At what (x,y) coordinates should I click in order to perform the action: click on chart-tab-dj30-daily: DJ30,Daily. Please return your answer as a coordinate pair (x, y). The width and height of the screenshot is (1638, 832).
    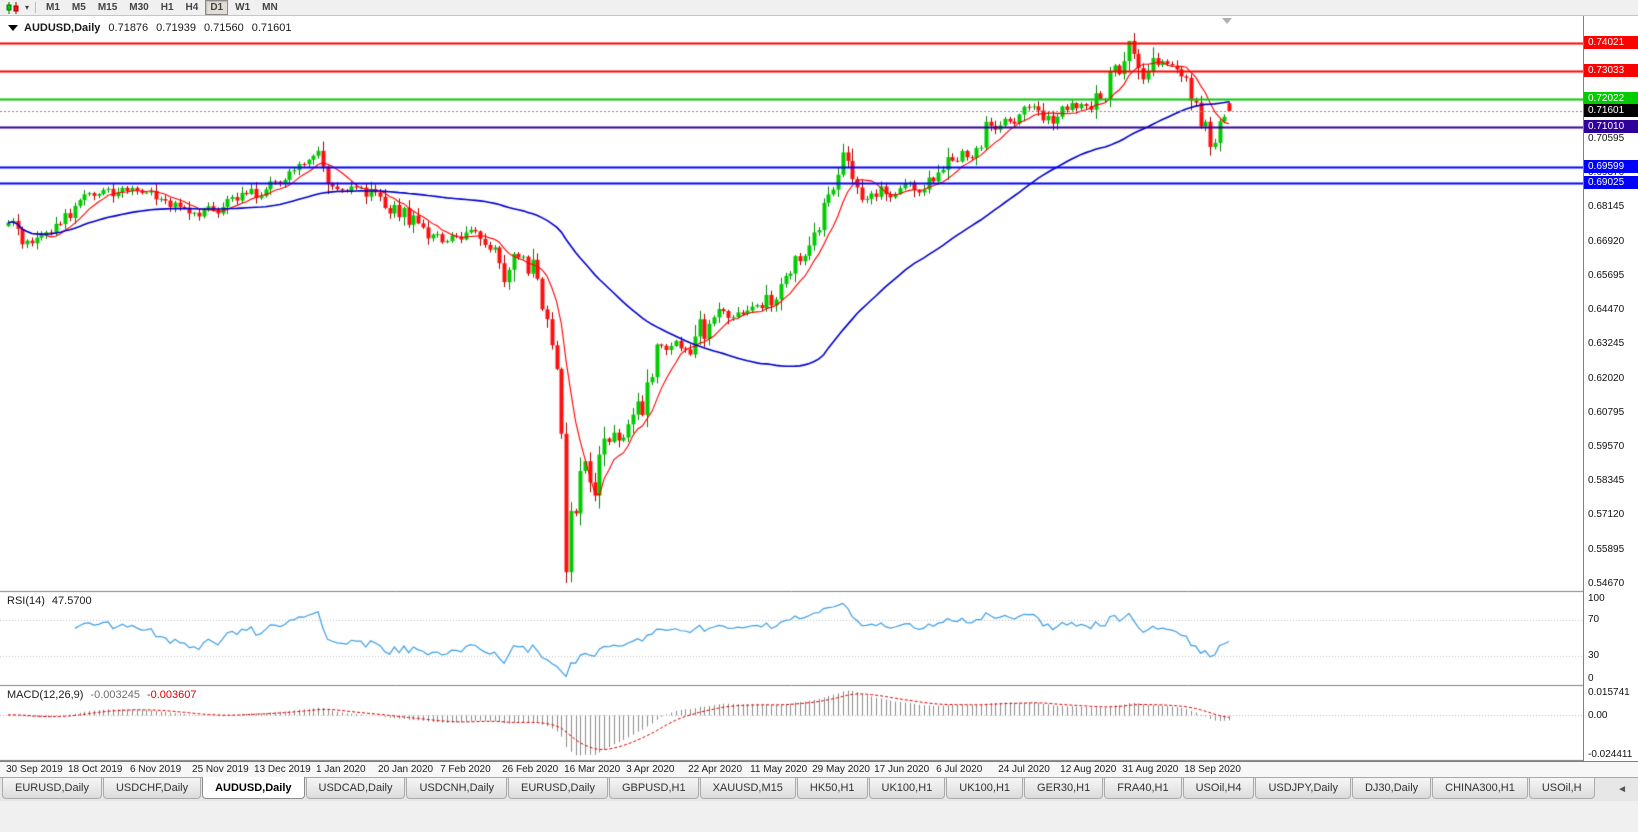
    Looking at the image, I should click on (1391, 788).